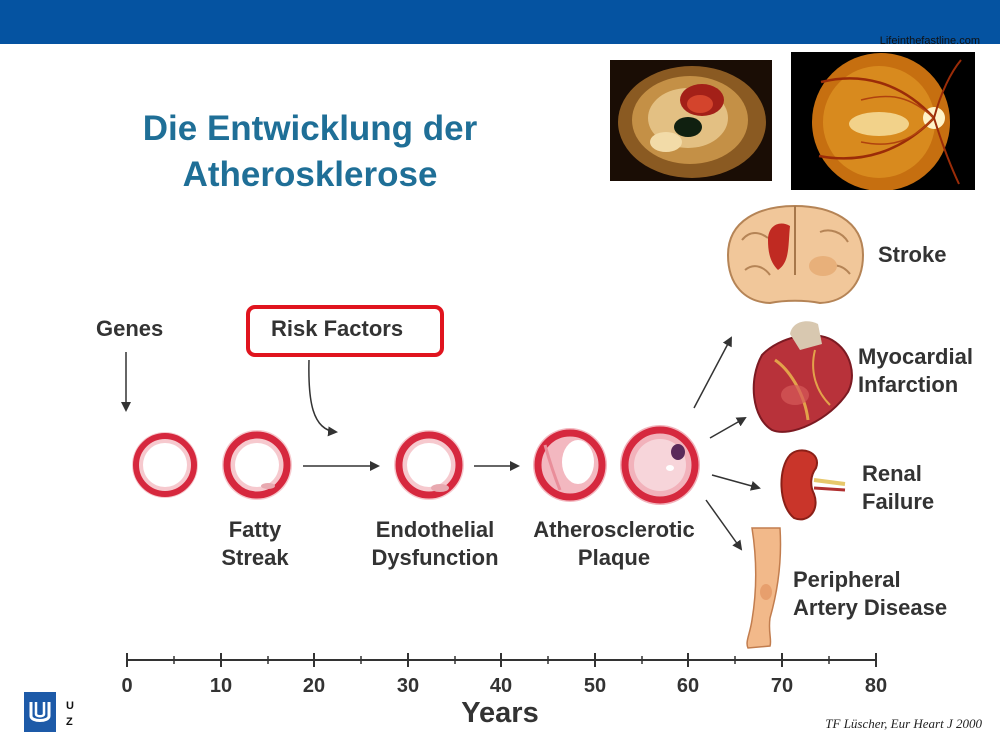 This screenshot has height=750, width=1000. Describe the element at coordinates (435, 544) in the screenshot. I see `endothelial-dysfunction-label: Endothelial Dysfunction` at that location.